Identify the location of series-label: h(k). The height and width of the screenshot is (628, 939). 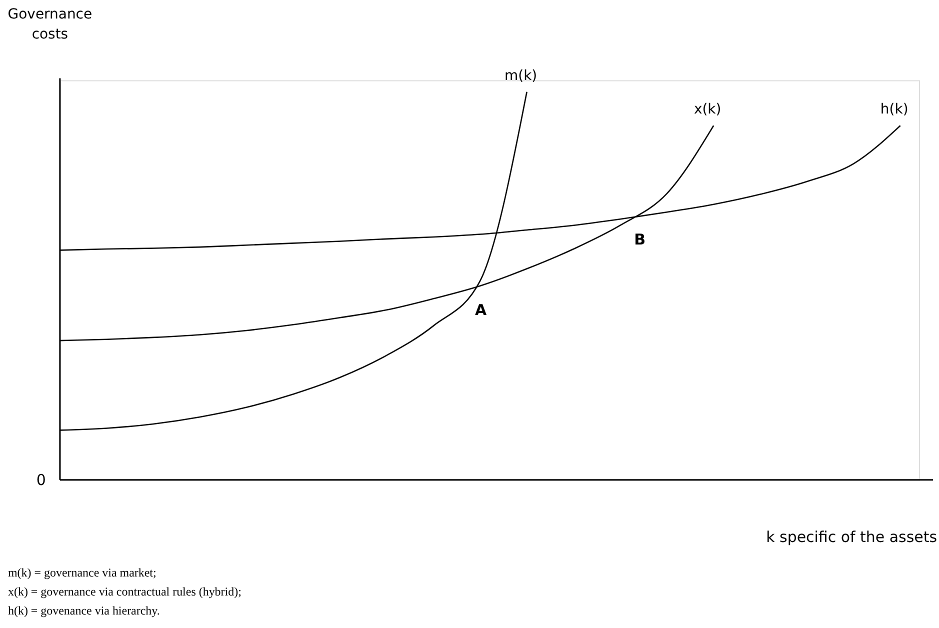
(894, 110).